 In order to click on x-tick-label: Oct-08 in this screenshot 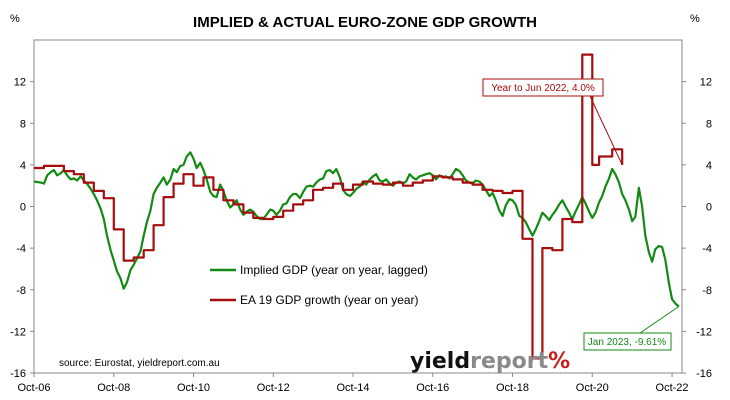, I will do `click(113, 388)`.